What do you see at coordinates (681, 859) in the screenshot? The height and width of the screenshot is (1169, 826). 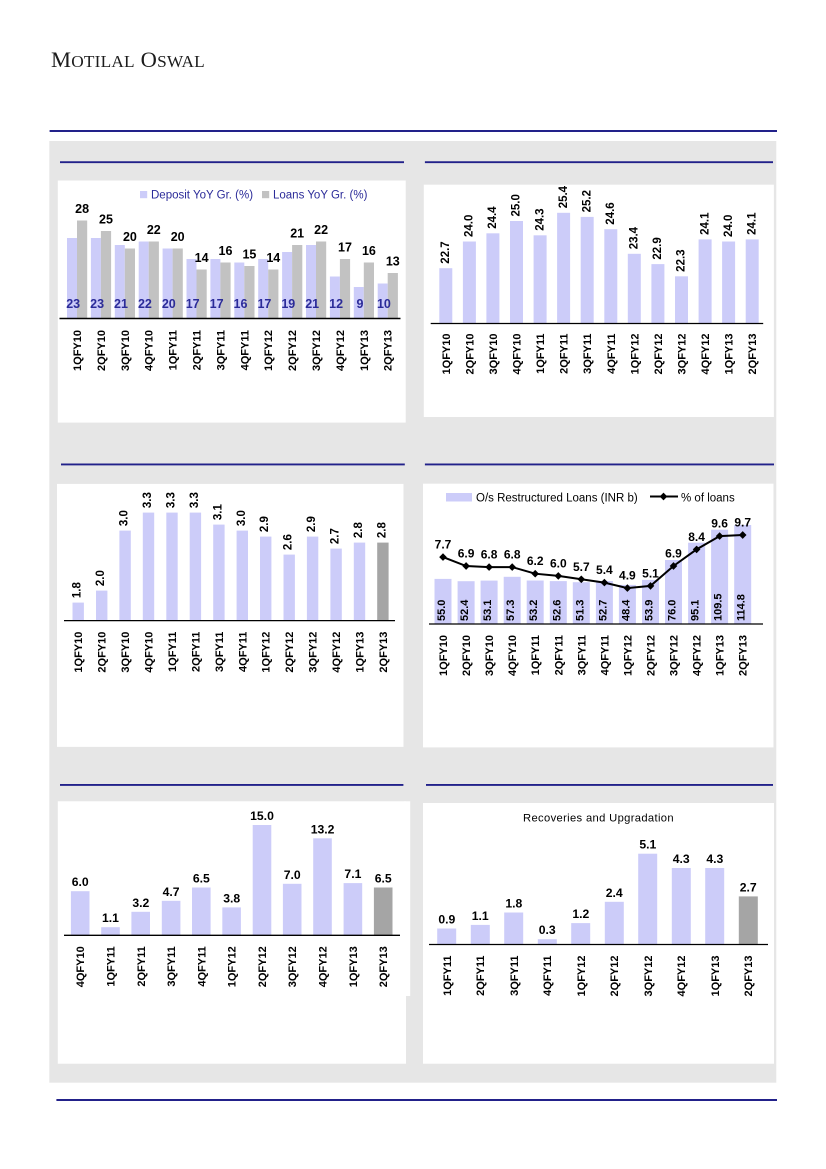 I see `svg-text: 4.3` at bounding box center [681, 859].